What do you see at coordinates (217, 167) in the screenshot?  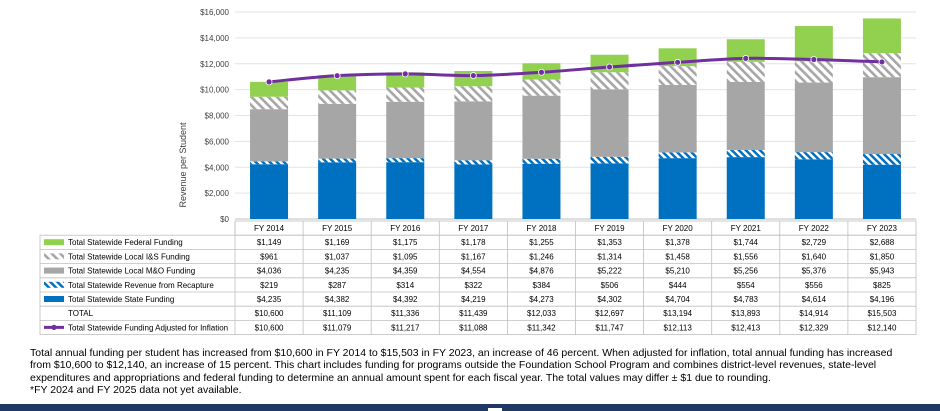 I see `y-tick-label: $4,000` at bounding box center [217, 167].